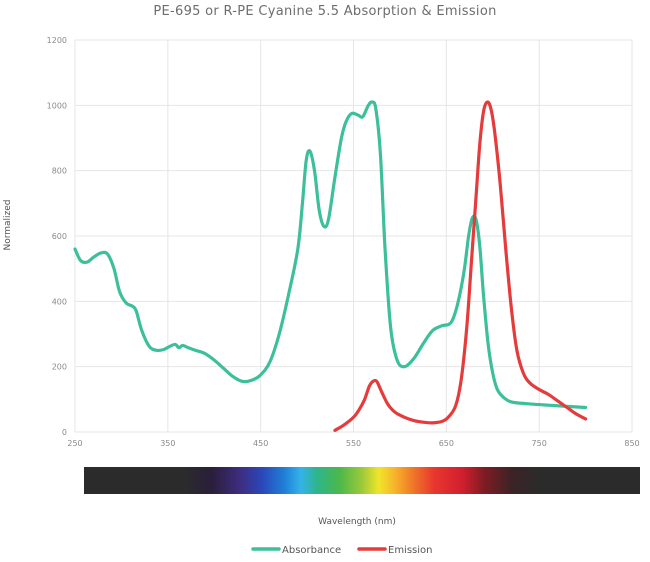 The image size is (650, 562). Describe the element at coordinates (631, 443) in the screenshot. I see `x-tick-label: 850` at that location.